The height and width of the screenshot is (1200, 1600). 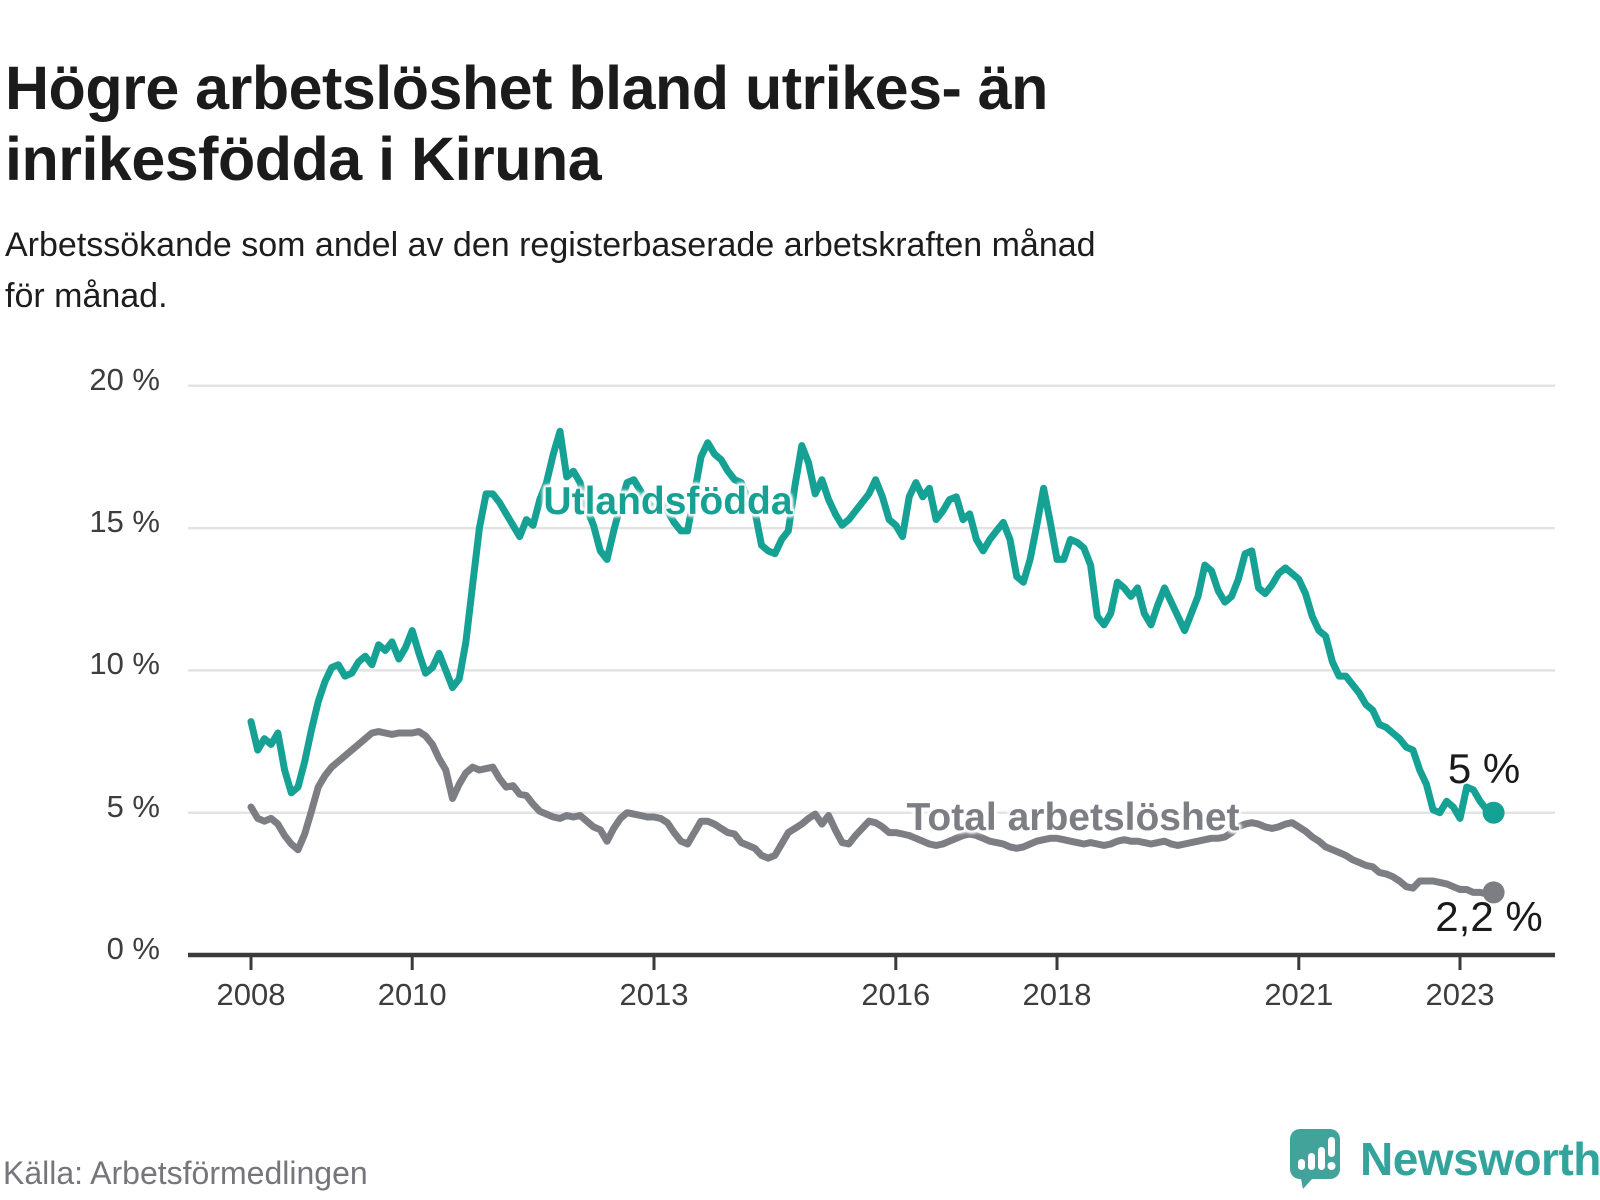 What do you see at coordinates (124, 522) in the screenshot?
I see `y-tick-label-15: 15 %` at bounding box center [124, 522].